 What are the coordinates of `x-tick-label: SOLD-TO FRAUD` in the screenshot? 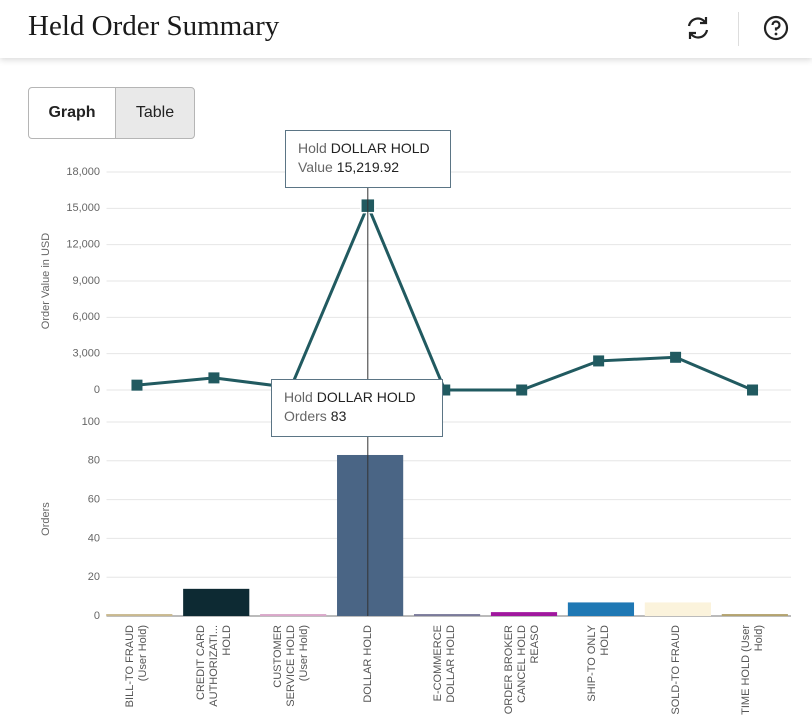 It's located at (675, 670).